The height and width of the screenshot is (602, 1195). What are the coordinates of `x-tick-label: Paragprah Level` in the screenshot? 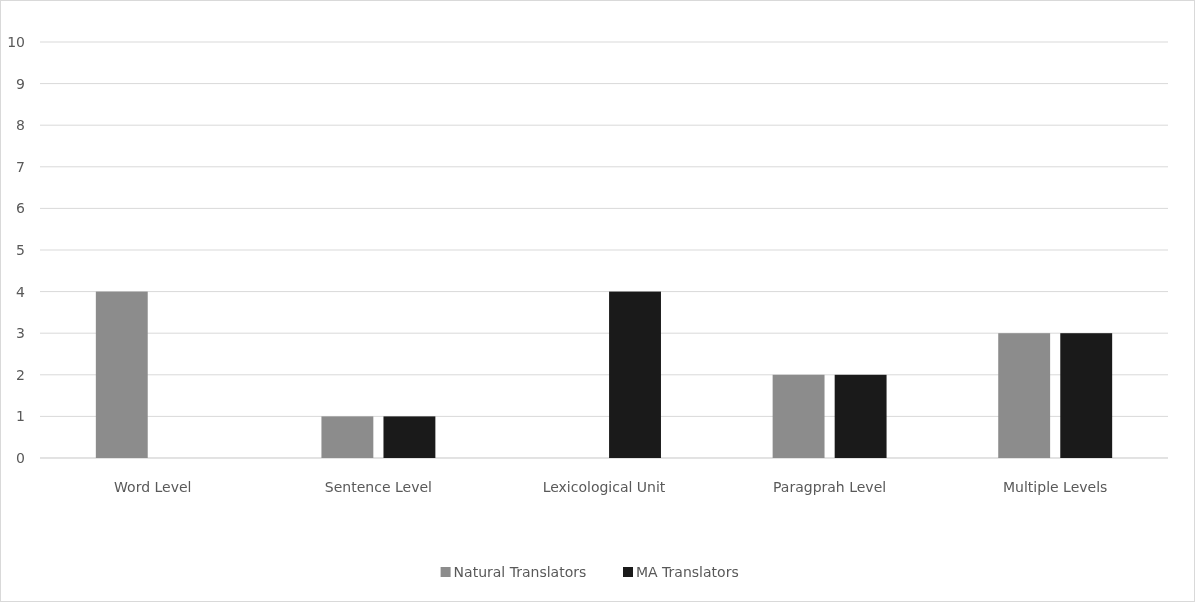 It's located at (830, 487).